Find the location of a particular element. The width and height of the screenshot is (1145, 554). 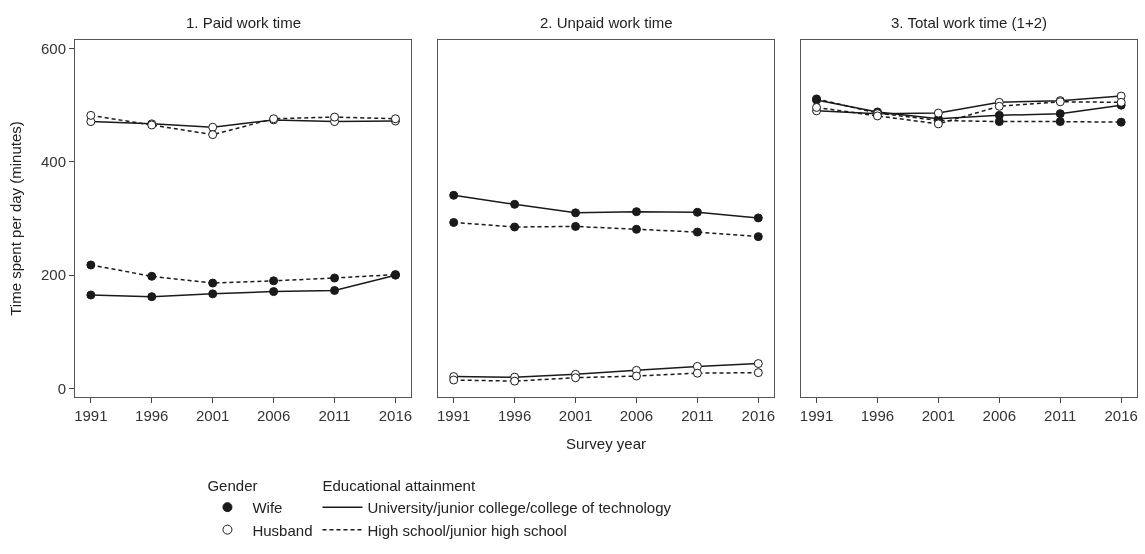

y-tick-label: 0 is located at coordinates (61, 388).